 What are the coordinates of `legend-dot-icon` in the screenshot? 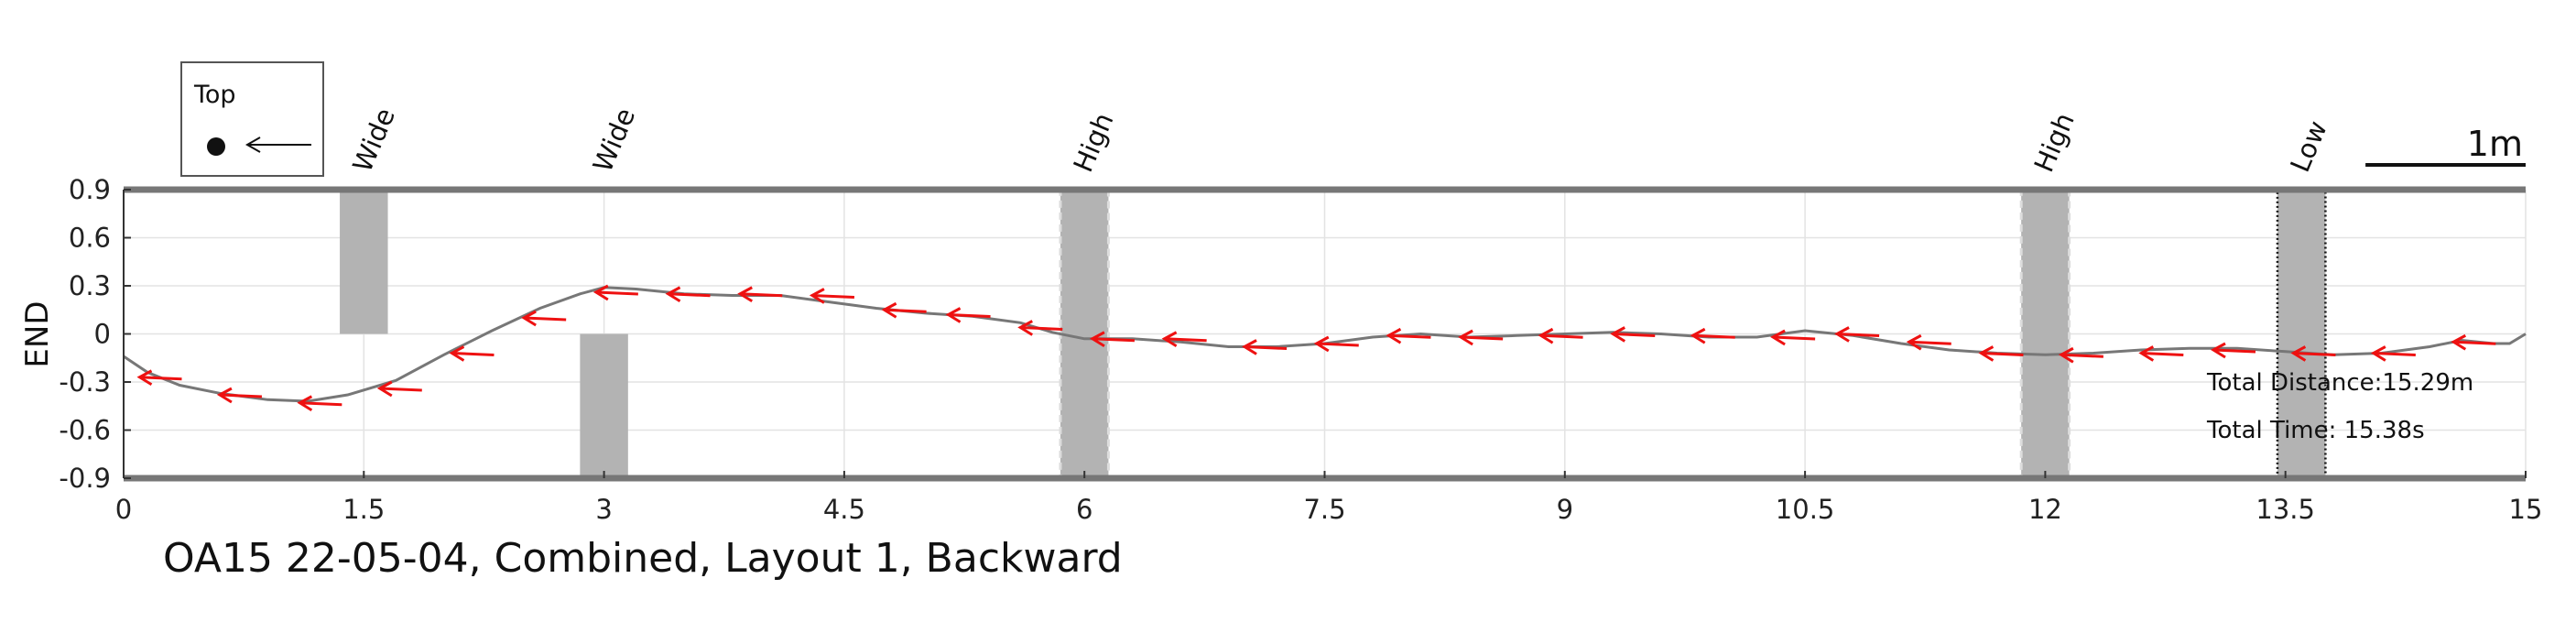 It's located at (216, 146).